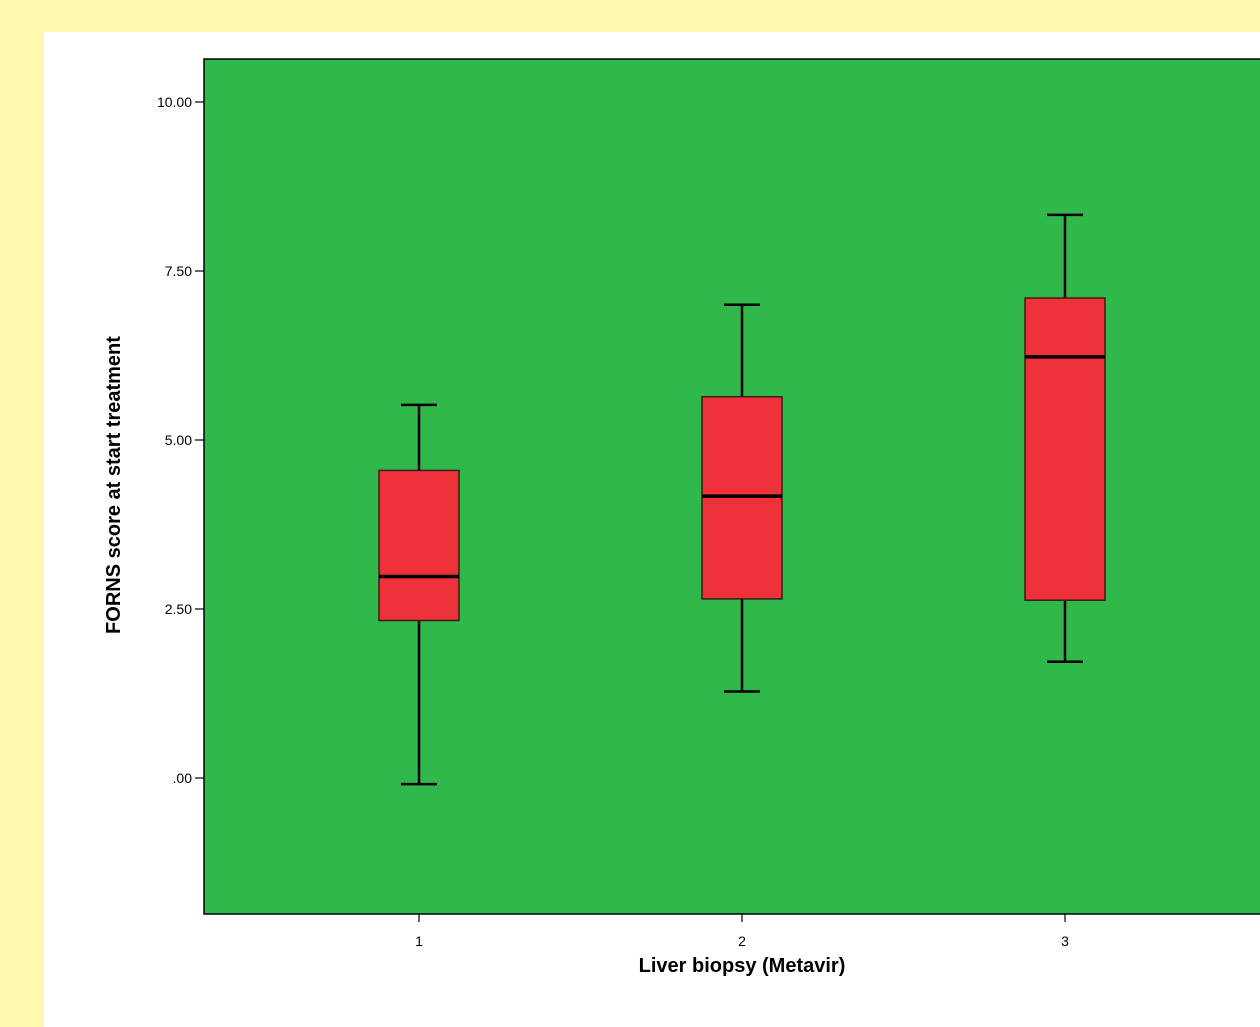  Describe the element at coordinates (114, 485) in the screenshot. I see `y-axis-title: FORNS score at start treatment` at that location.